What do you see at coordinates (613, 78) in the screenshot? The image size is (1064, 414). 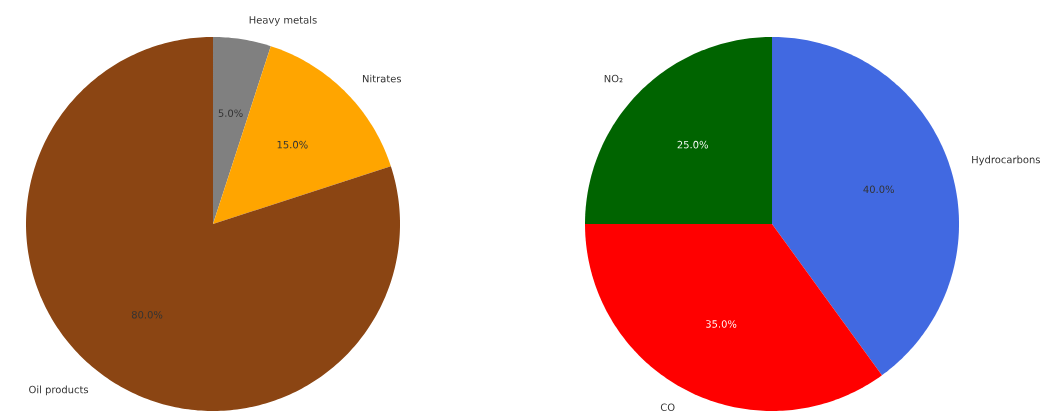 I see `slice-label: NO₂` at bounding box center [613, 78].